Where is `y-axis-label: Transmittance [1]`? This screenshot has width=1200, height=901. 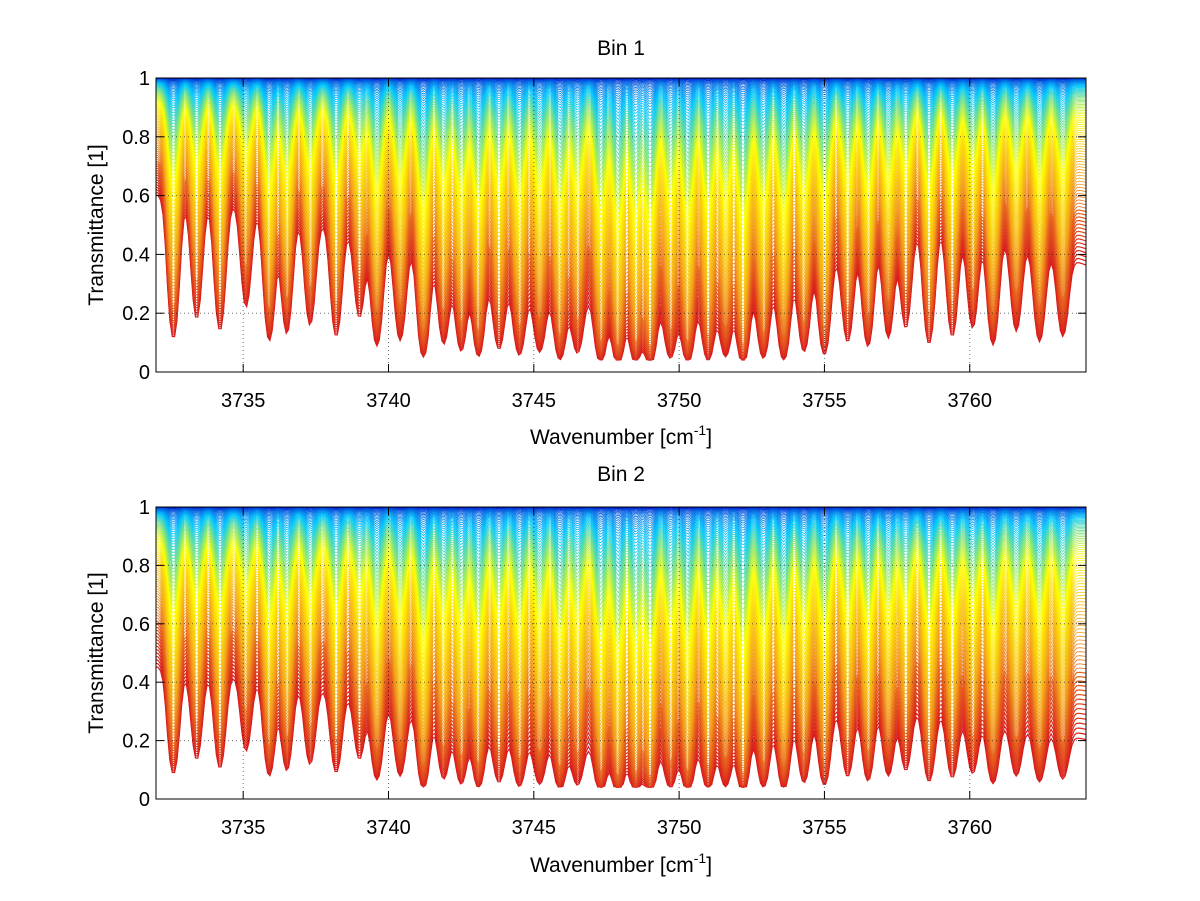
y-axis-label: Transmittance [1] is located at coordinates (96, 224).